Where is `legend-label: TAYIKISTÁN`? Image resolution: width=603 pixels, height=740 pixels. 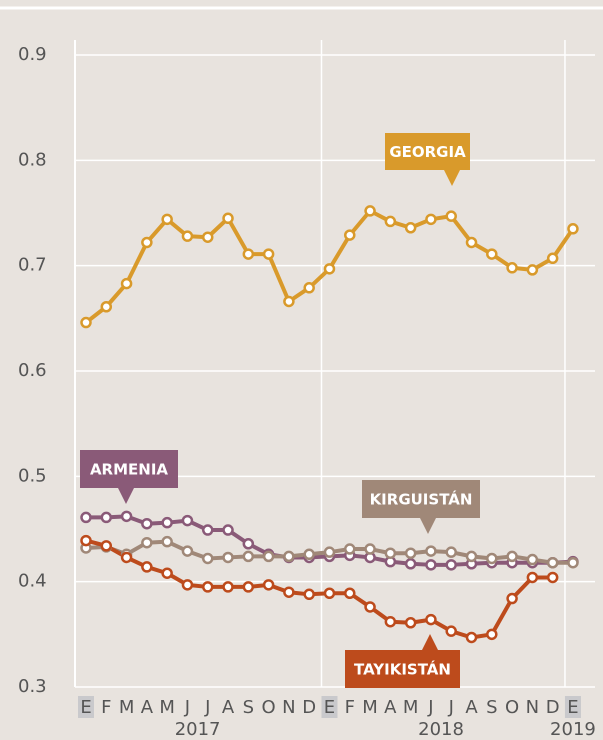 legend-label: TAYIKISTÁN is located at coordinates (402, 669).